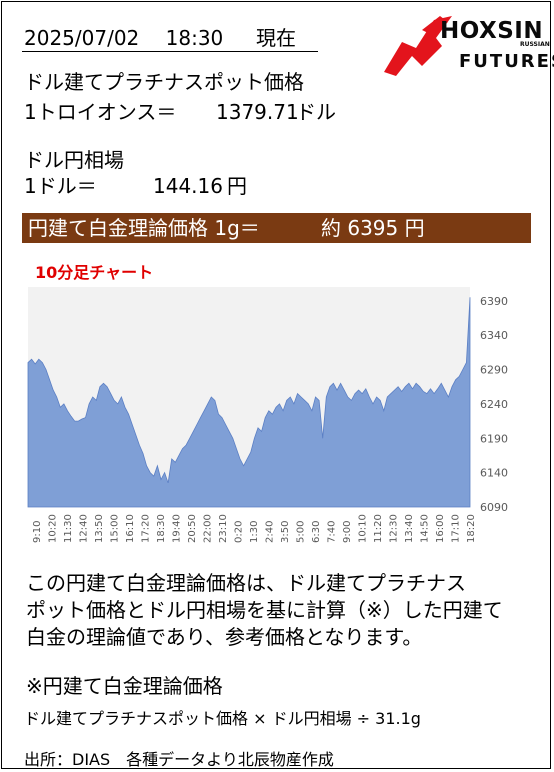  What do you see at coordinates (84, 528) in the screenshot?
I see `x-tick-label: 12:40` at bounding box center [84, 528].